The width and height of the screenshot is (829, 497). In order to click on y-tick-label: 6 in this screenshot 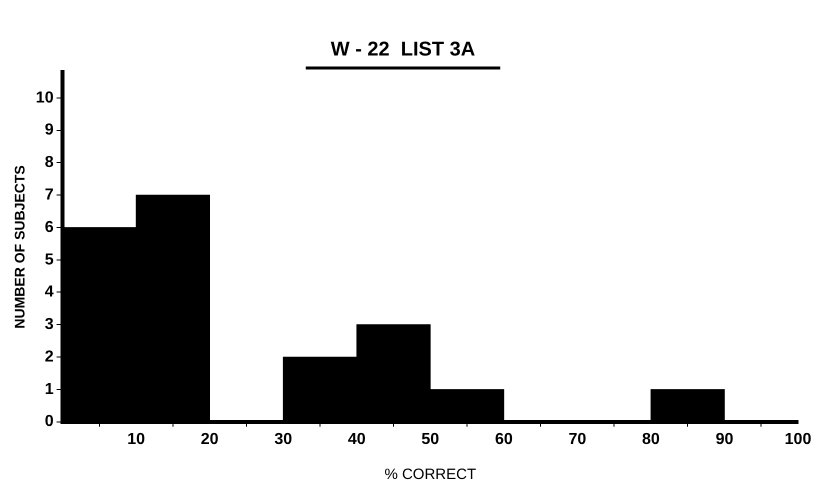, I will do `click(49, 227)`.